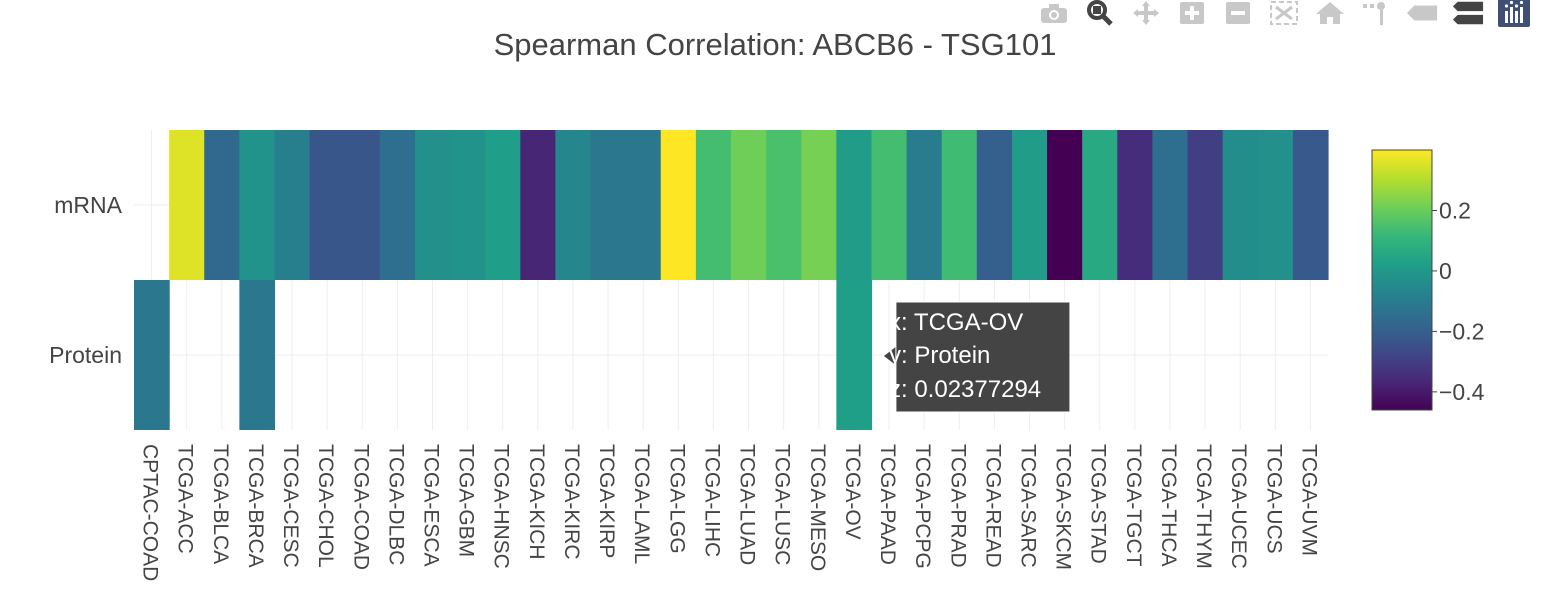 This screenshot has height=612, width=1550. What do you see at coordinates (1468, 13) in the screenshot?
I see `hover-compare-icon` at bounding box center [1468, 13].